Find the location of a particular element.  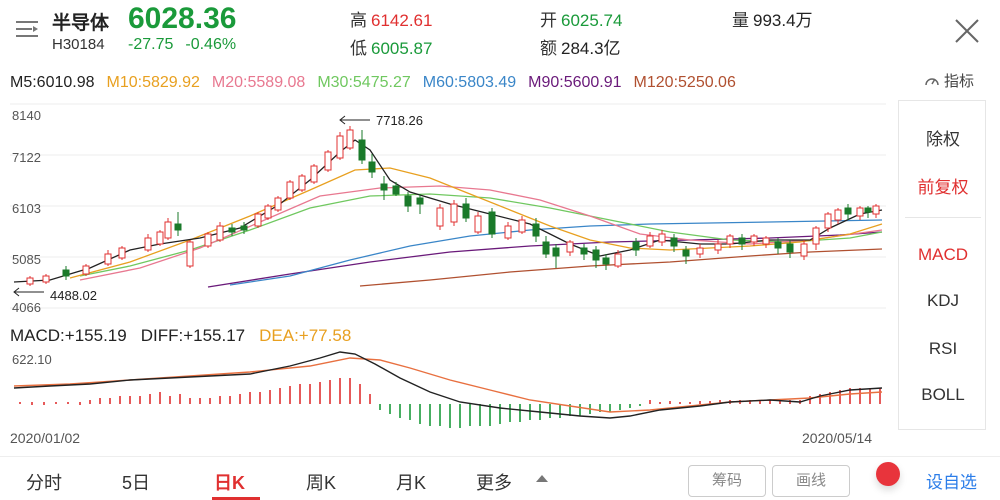

start-date: 2020/01/02 is located at coordinates (45, 438).